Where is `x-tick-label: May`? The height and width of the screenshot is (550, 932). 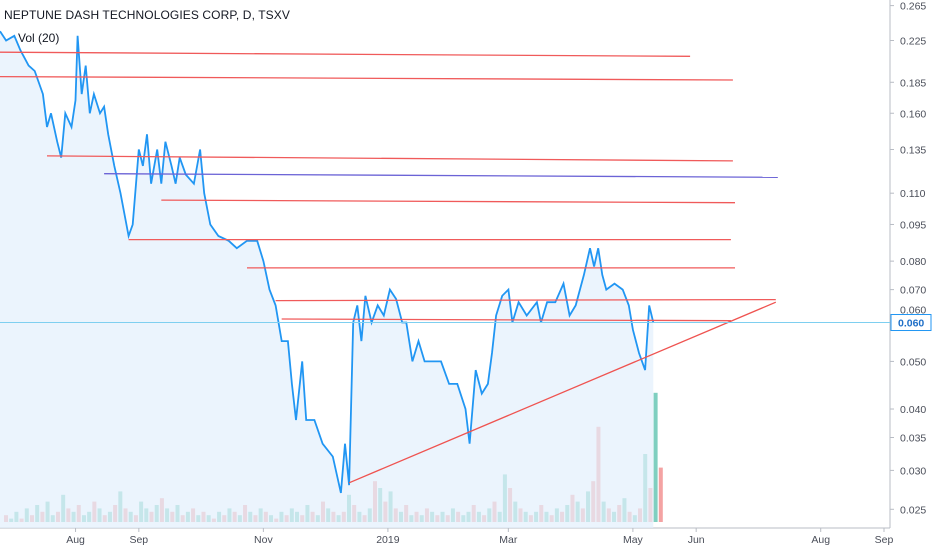 x-tick-label: May is located at coordinates (633, 540).